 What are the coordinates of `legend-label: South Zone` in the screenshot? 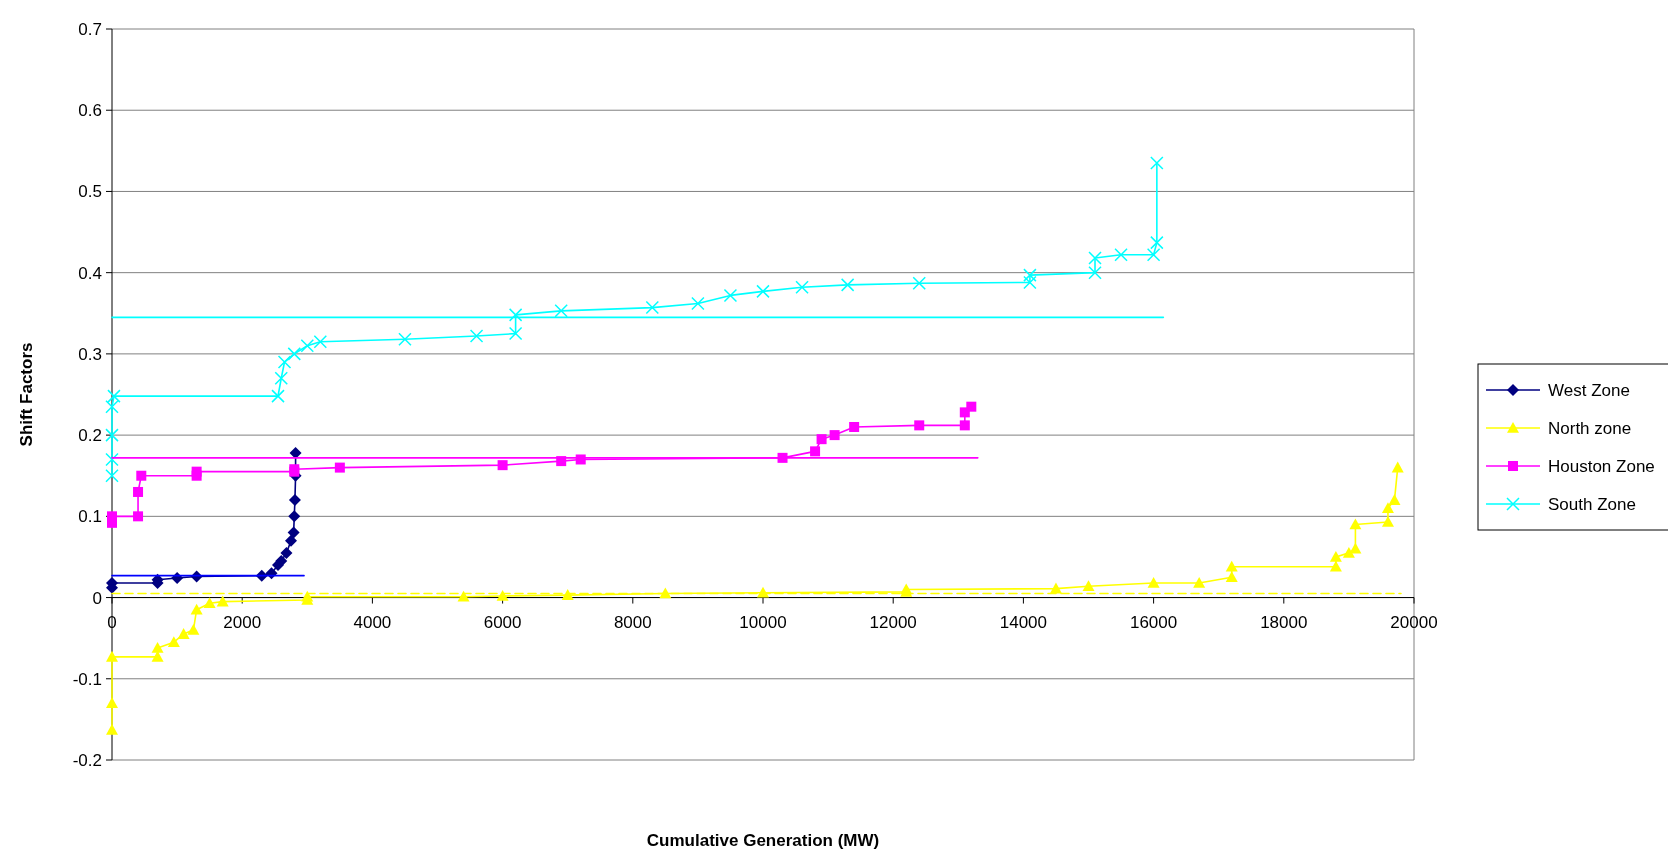 It's located at (1592, 504).